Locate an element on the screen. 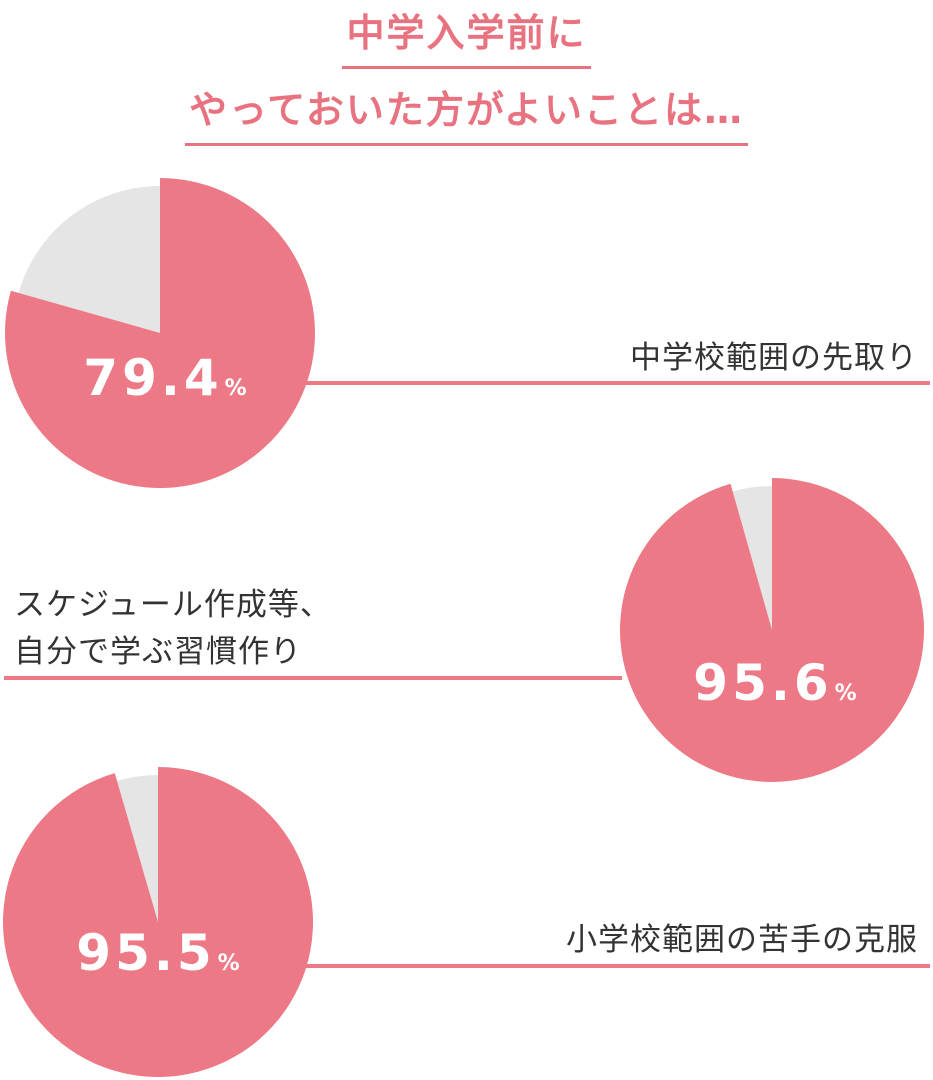  chart-3-remainder-slice is located at coordinates (137, 848).